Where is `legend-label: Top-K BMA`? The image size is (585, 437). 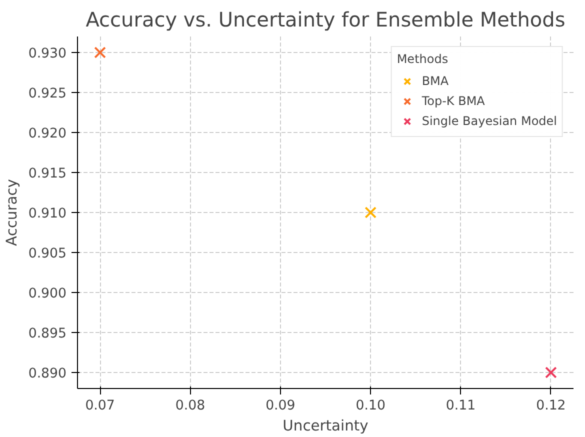 legend-label: Top-K BMA is located at coordinates (453, 101).